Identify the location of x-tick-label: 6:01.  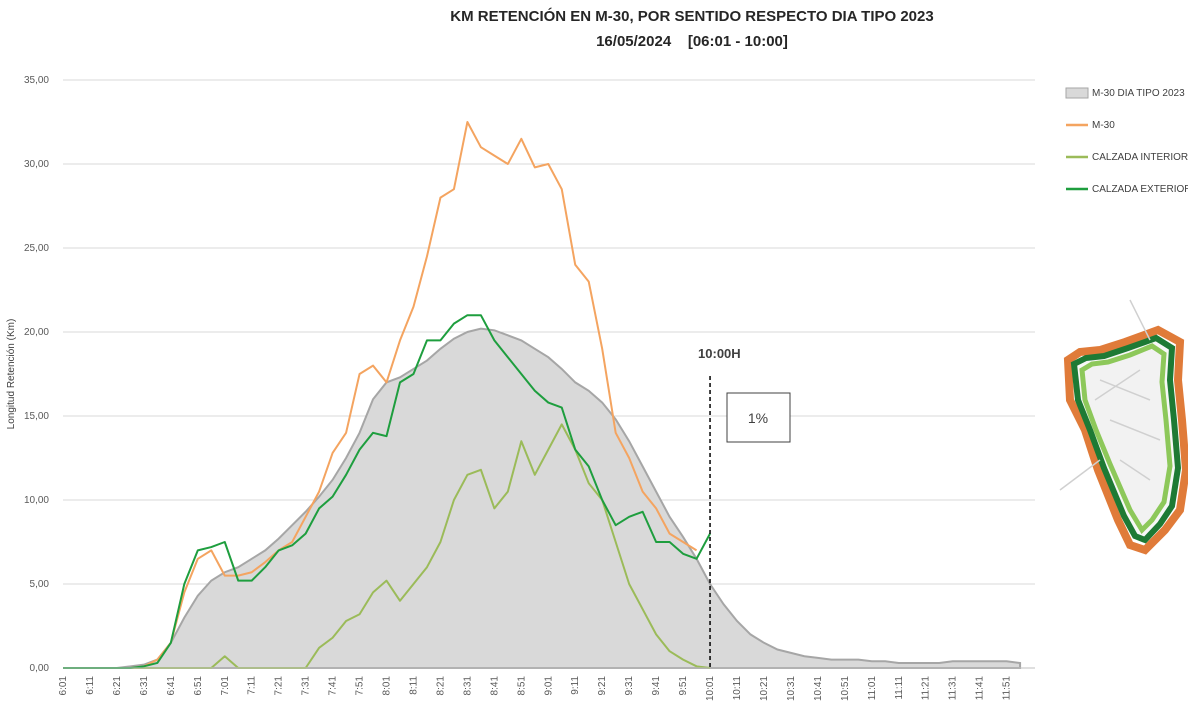
(63, 686).